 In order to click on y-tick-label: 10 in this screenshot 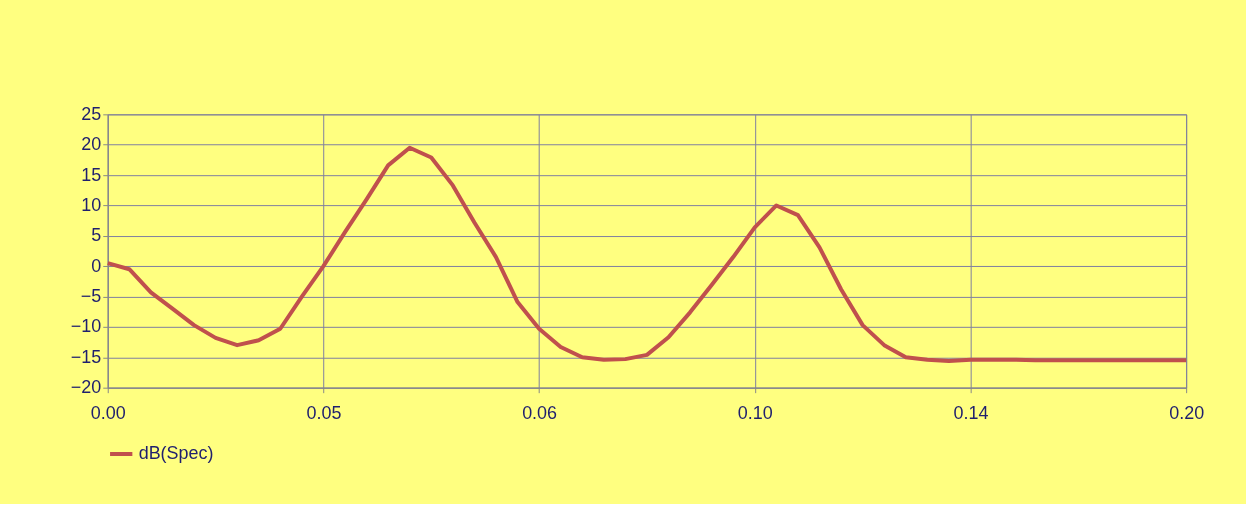, I will do `click(91, 204)`.